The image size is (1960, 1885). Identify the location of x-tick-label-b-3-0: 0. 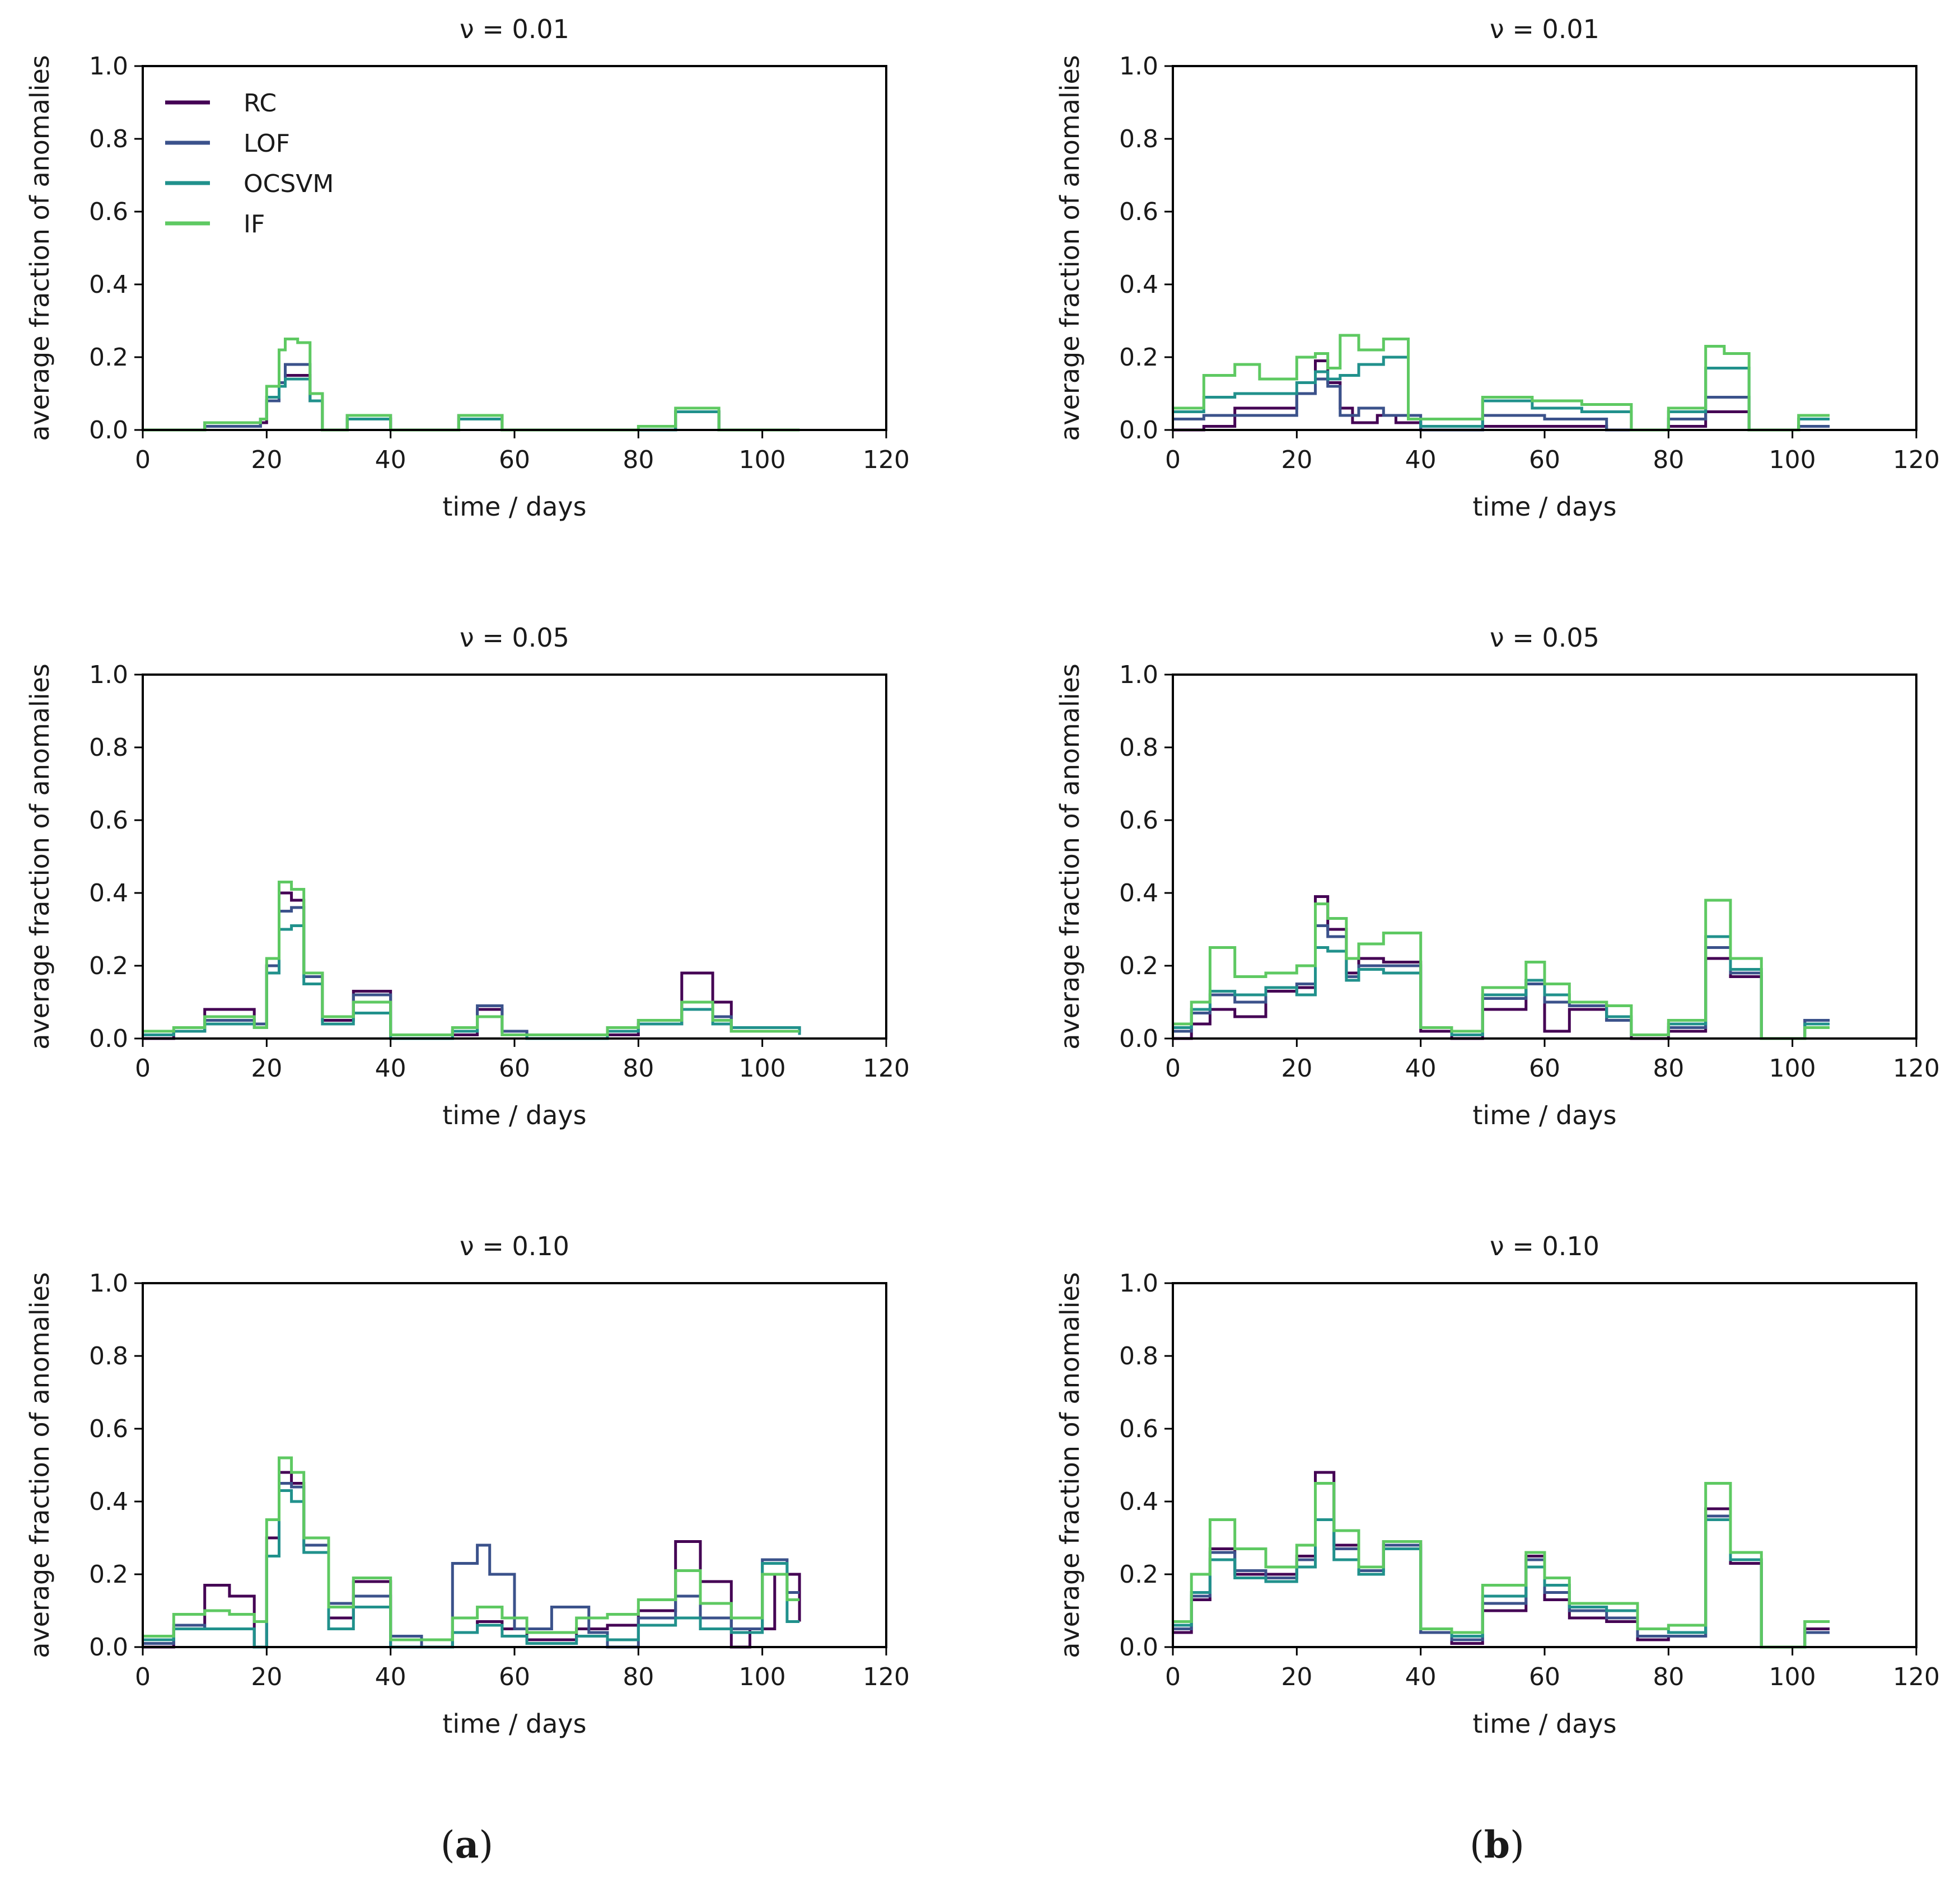
(1173, 1677).